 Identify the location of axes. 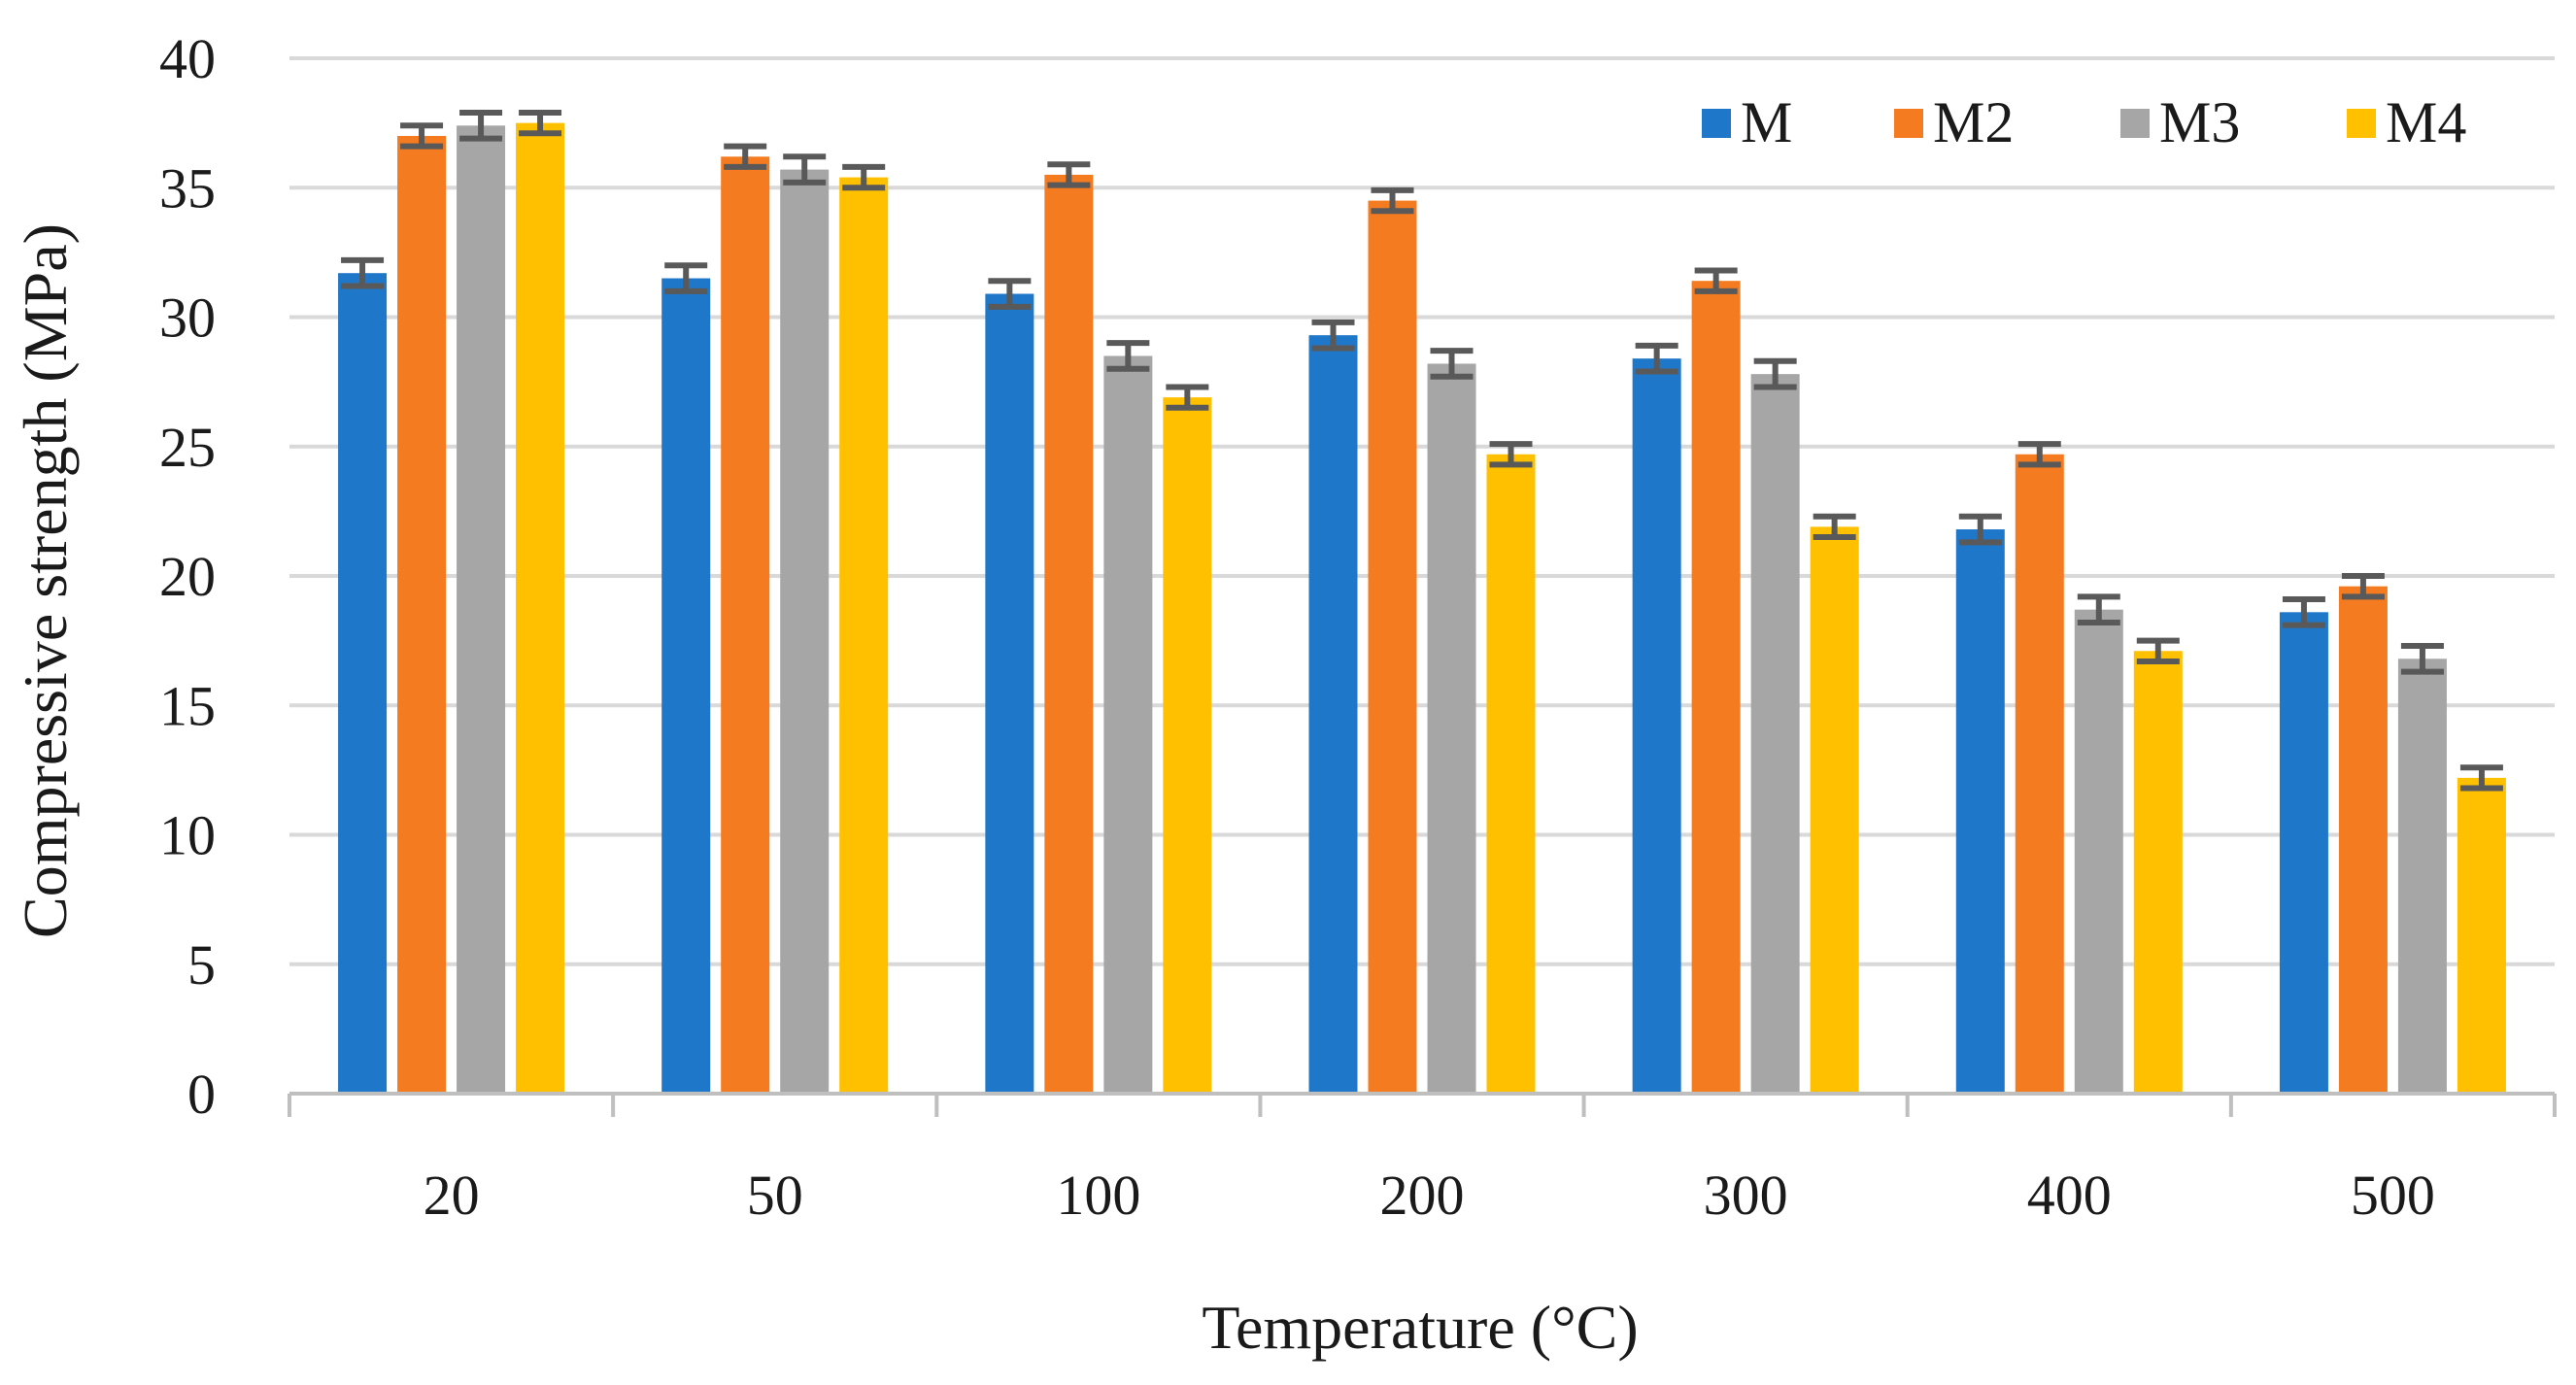
(1422, 1104).